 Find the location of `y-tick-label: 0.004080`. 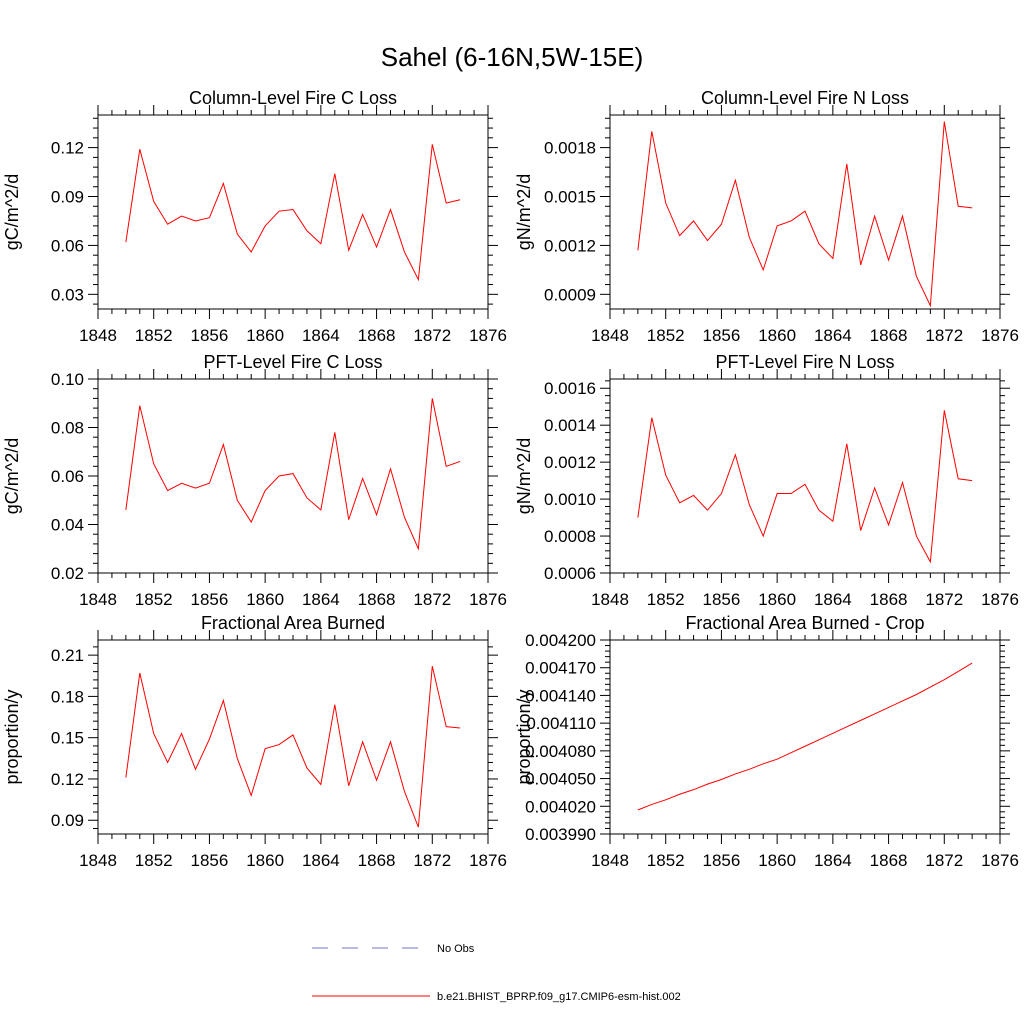

y-tick-label: 0.004080 is located at coordinates (560, 751).